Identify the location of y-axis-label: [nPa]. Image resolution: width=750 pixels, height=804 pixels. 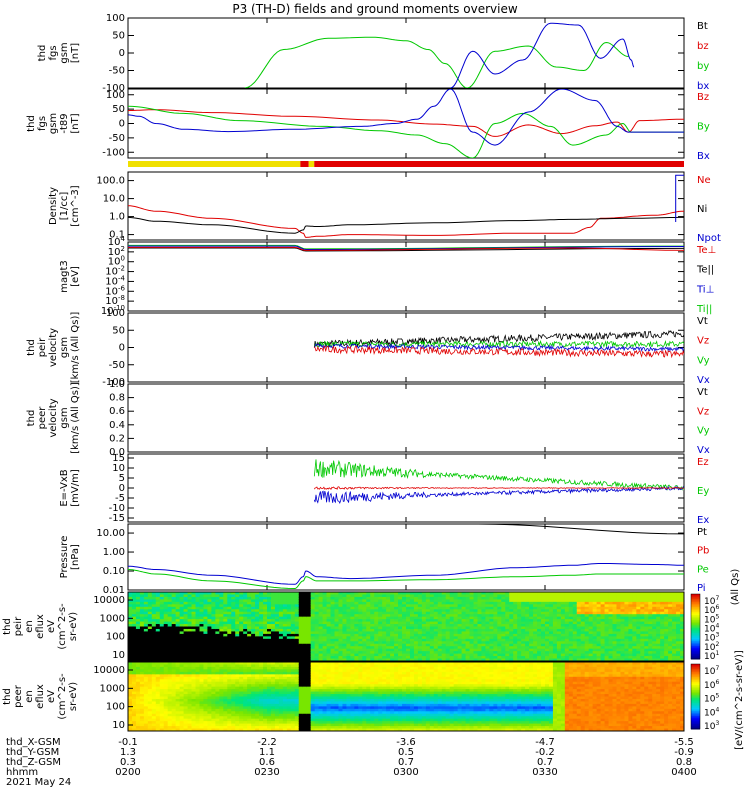
(75, 557).